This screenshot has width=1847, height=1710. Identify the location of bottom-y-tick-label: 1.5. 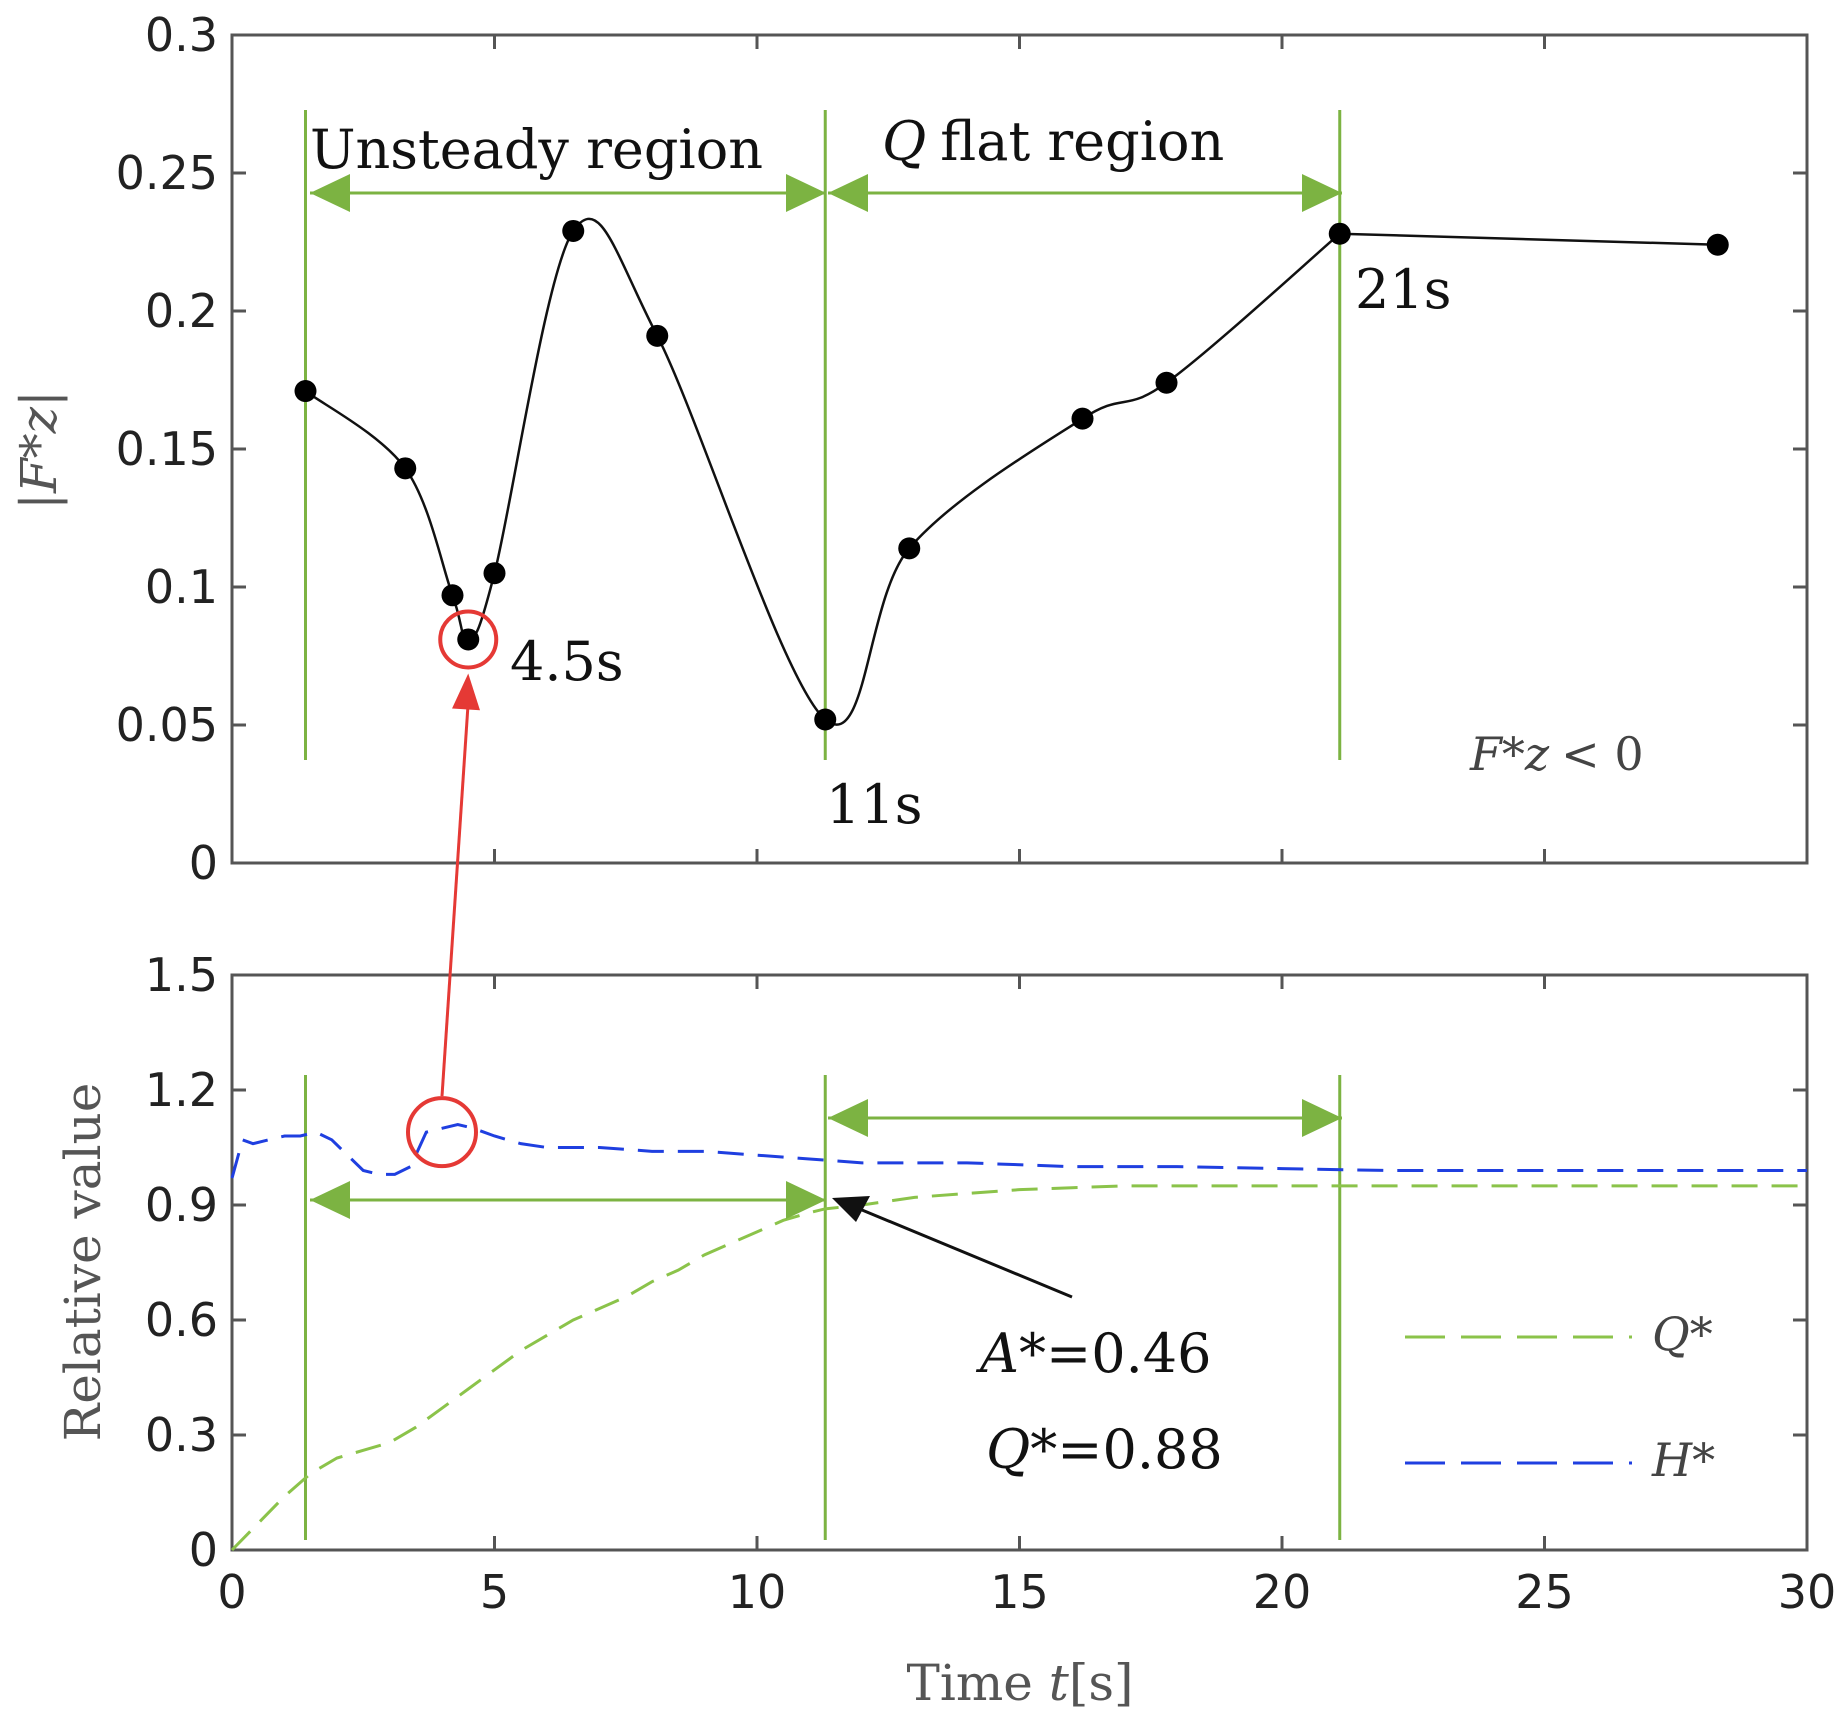
(181, 975).